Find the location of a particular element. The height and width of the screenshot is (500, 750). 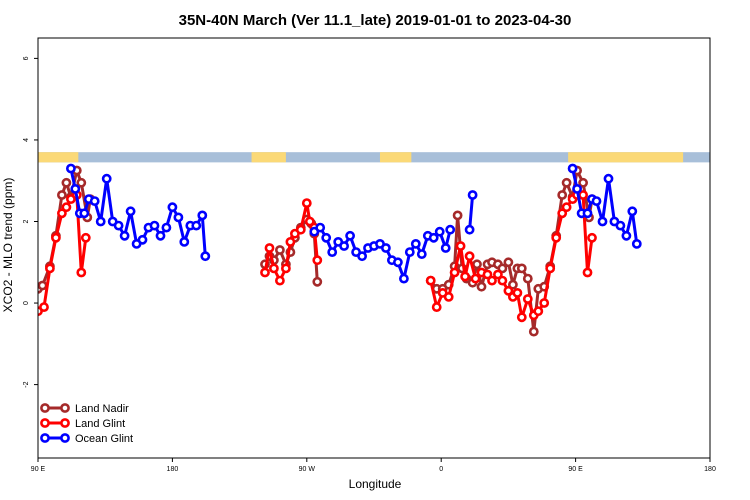

x-tick-label: 90 E is located at coordinates (38, 469).